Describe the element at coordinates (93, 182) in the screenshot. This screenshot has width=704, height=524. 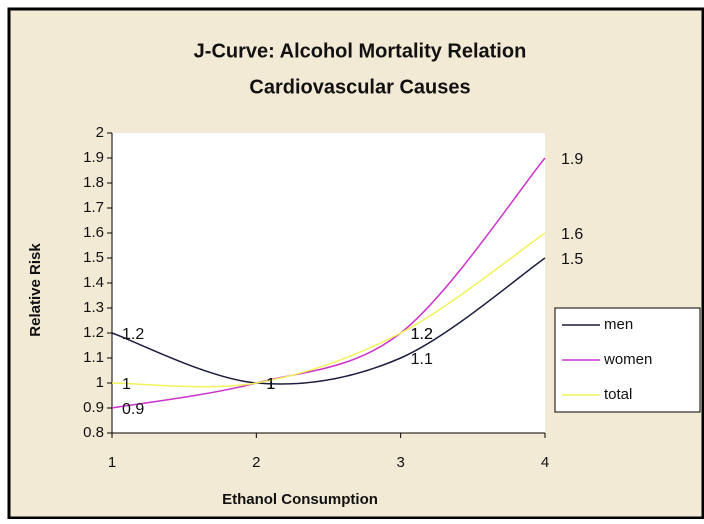
I see `y-tick-label: 1.8` at that location.